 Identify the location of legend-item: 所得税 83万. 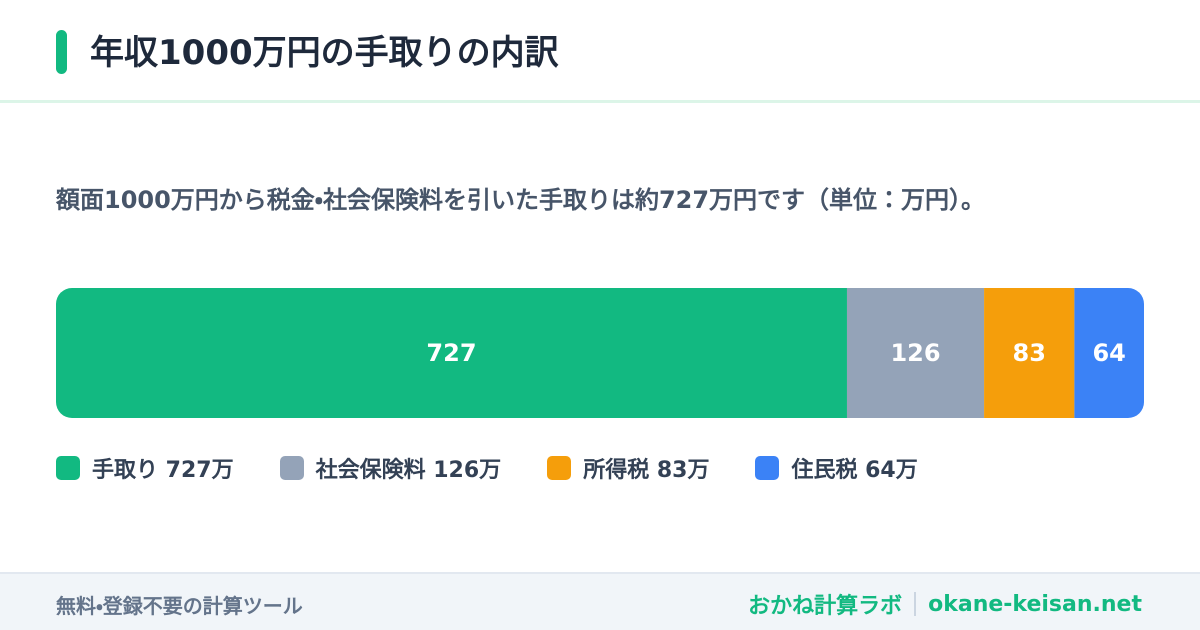
(628, 468).